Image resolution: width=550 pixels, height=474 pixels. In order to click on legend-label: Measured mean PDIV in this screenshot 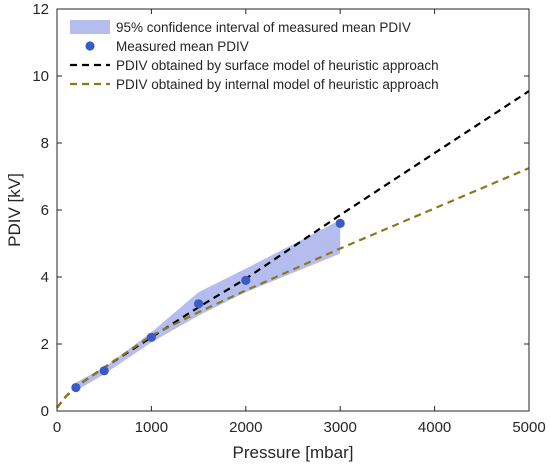, I will do `click(182, 46)`.